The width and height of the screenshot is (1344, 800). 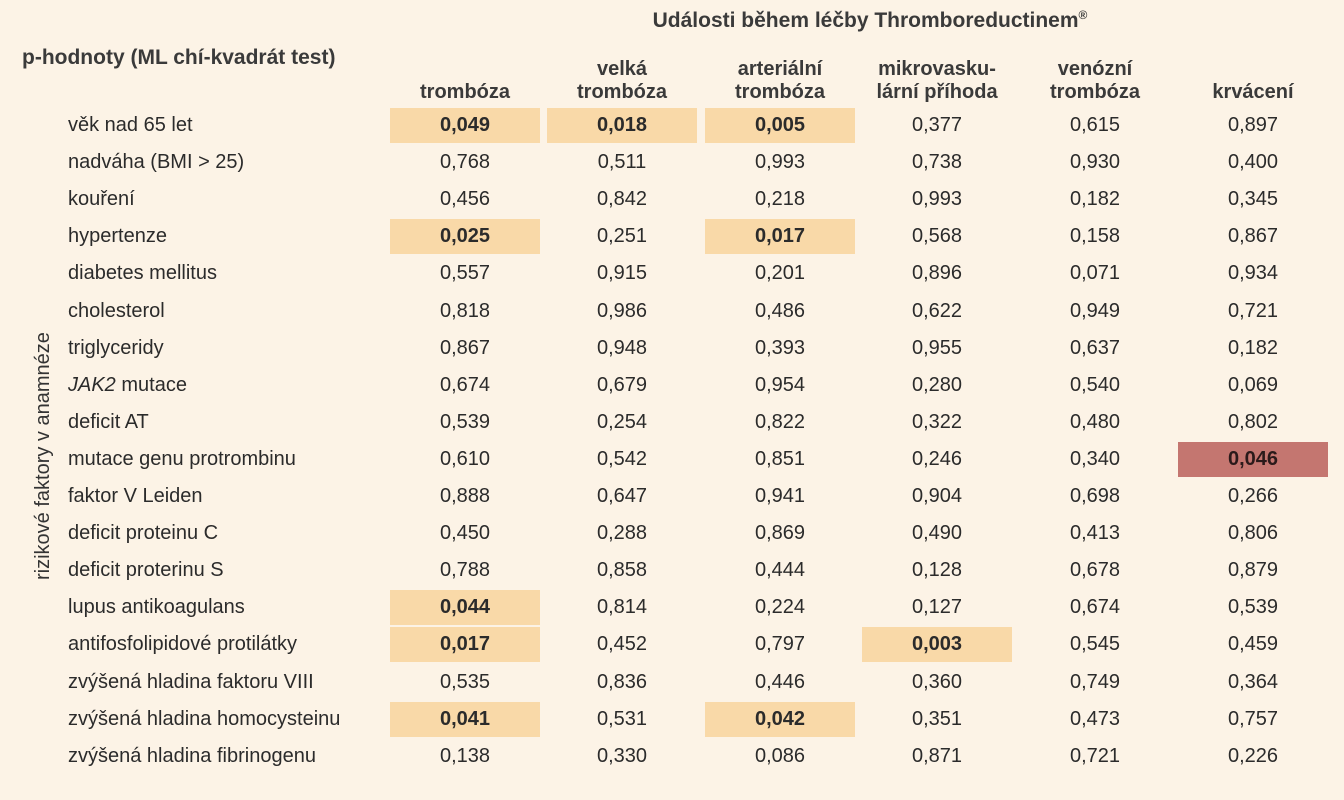 What do you see at coordinates (1253, 496) in the screenshot?
I see `p-value-cell: 0,266` at bounding box center [1253, 496].